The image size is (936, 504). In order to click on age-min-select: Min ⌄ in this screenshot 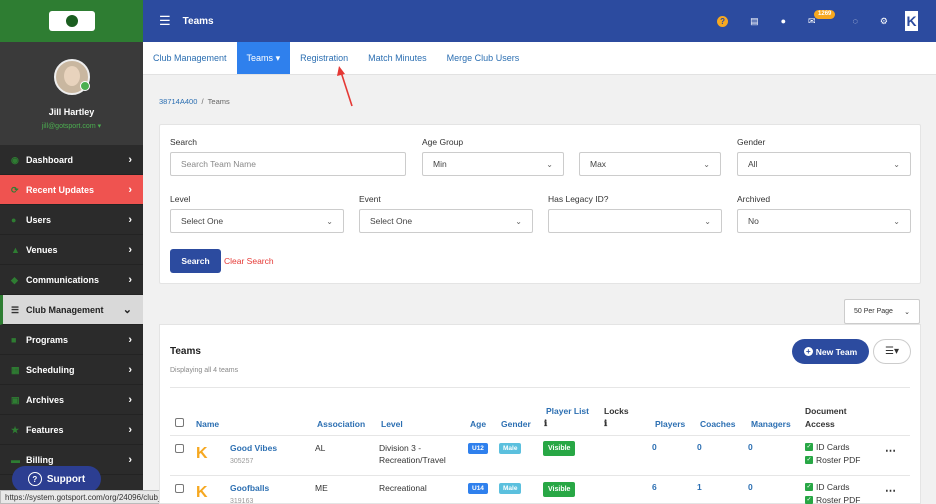, I will do `click(493, 164)`.